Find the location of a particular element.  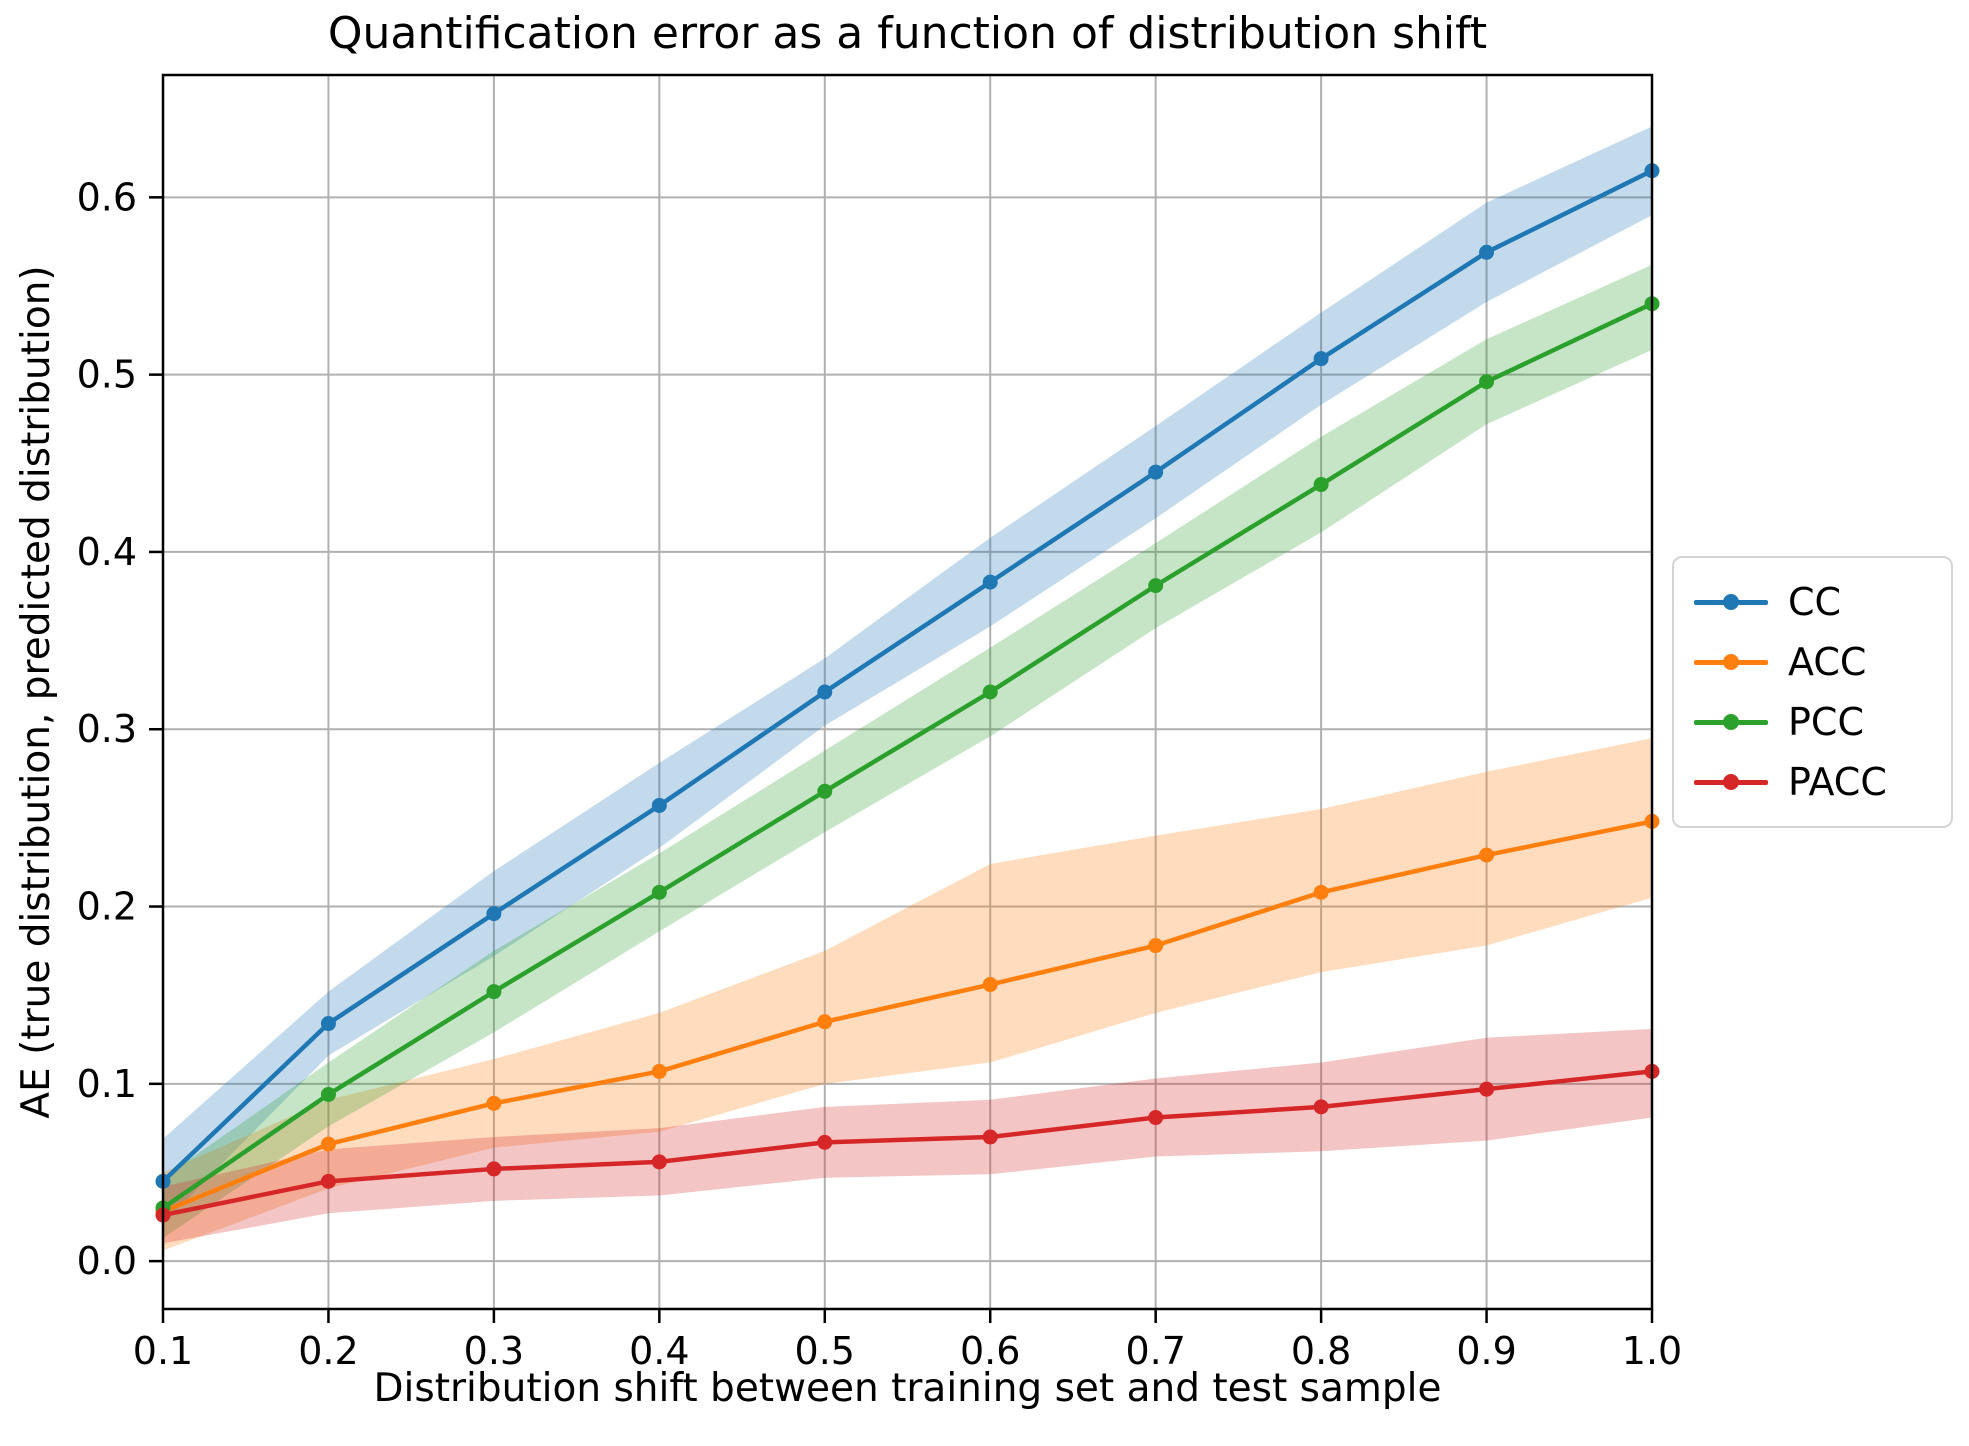

x-tick-label-0.2: 0.2 is located at coordinates (328, 1351).